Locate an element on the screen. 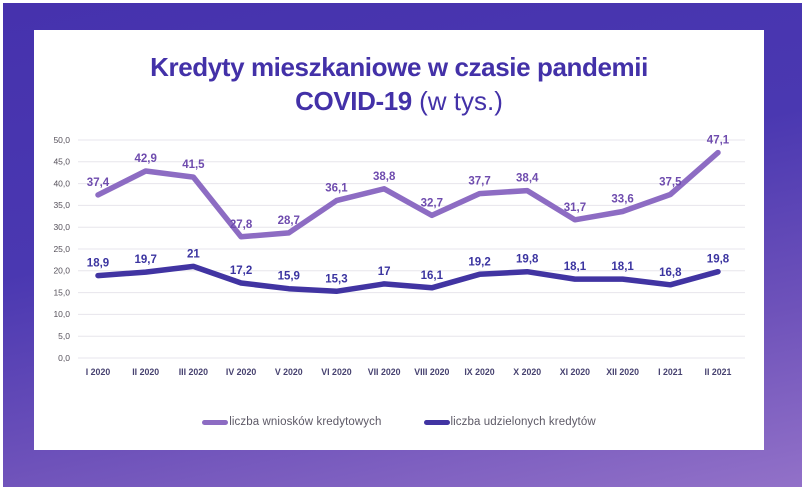 The image size is (805, 490). y-tick-label: 0,0 is located at coordinates (64, 358).